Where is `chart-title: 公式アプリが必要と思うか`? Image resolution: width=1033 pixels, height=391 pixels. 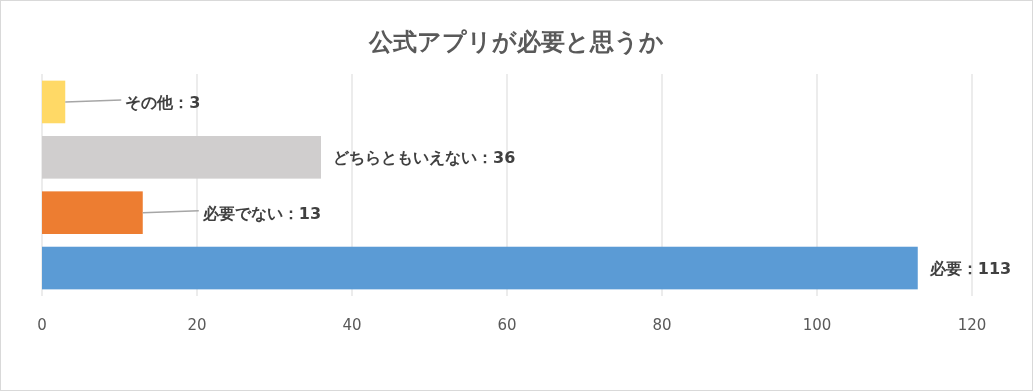
chart-title: 公式アプリが必要と思うか is located at coordinates (516, 42).